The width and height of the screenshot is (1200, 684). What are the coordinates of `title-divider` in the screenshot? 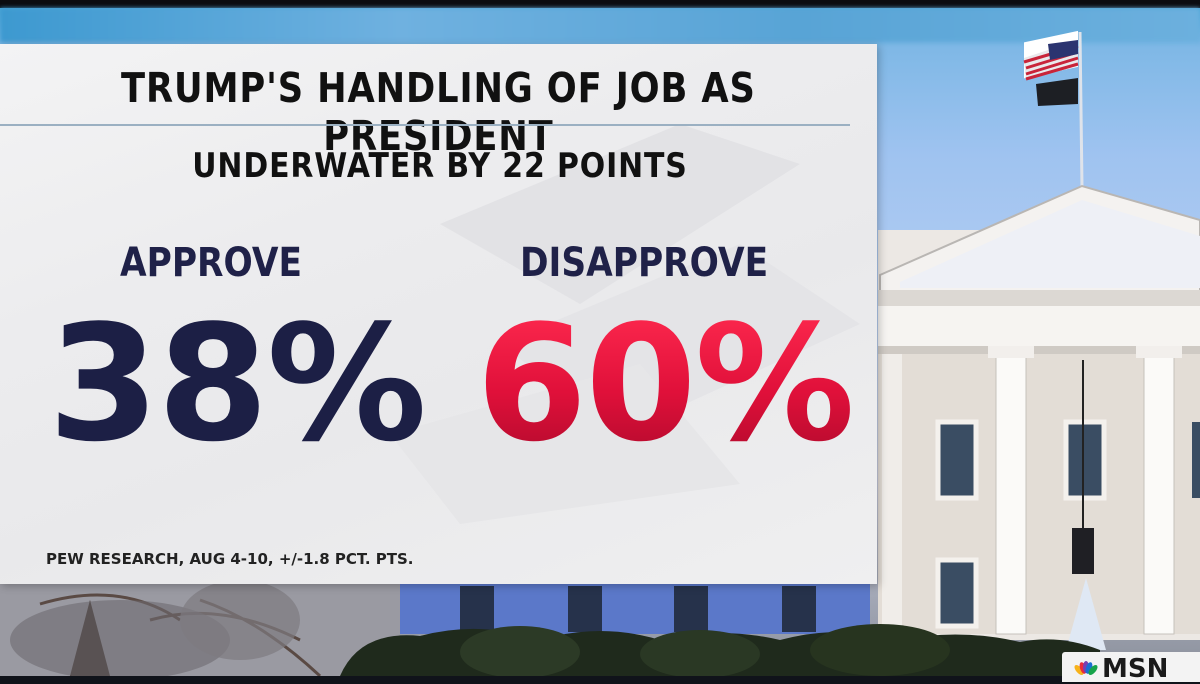 It's located at (425, 125).